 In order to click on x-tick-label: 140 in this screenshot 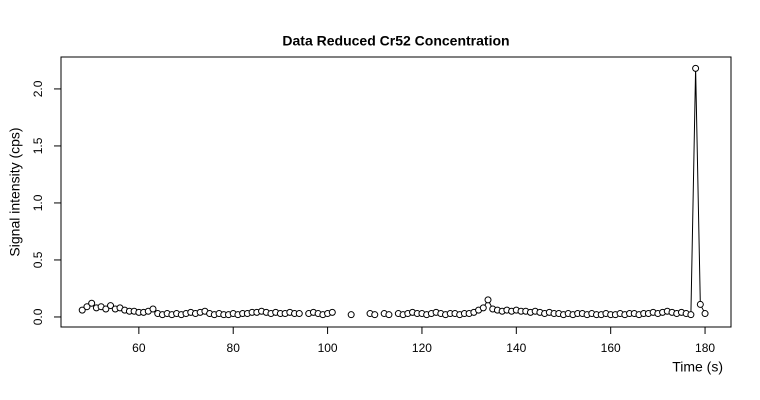, I will do `click(516, 348)`.